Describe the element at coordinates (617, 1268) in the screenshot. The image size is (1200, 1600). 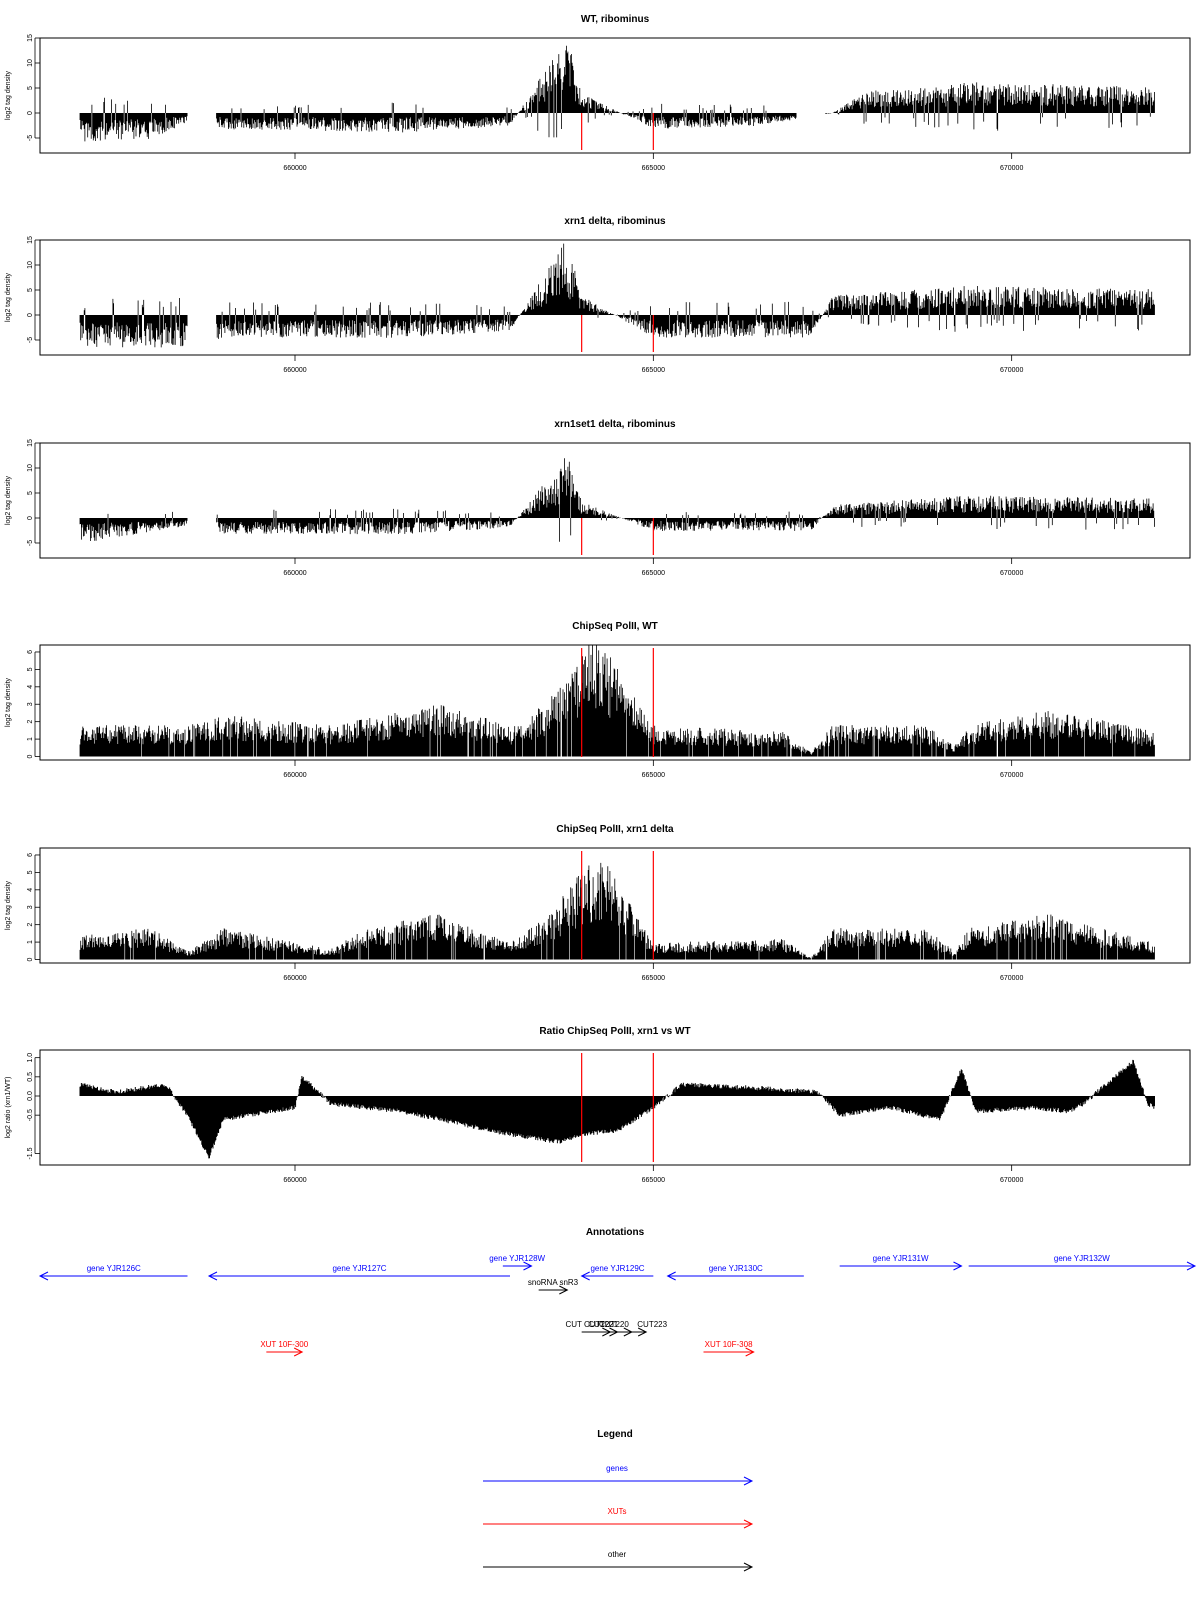
I see `gene-label: gene YJR129C` at that location.